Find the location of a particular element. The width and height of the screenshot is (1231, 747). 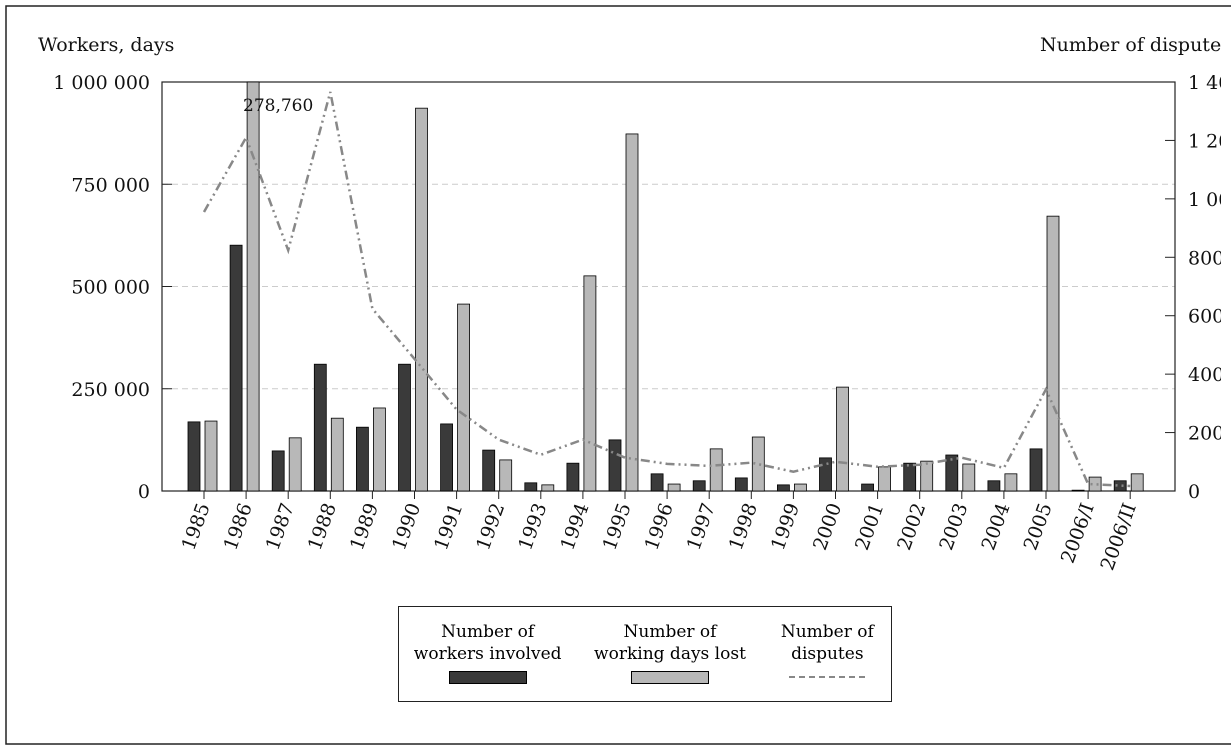

legend-label: Number of workers involved is located at coordinates (487, 643).